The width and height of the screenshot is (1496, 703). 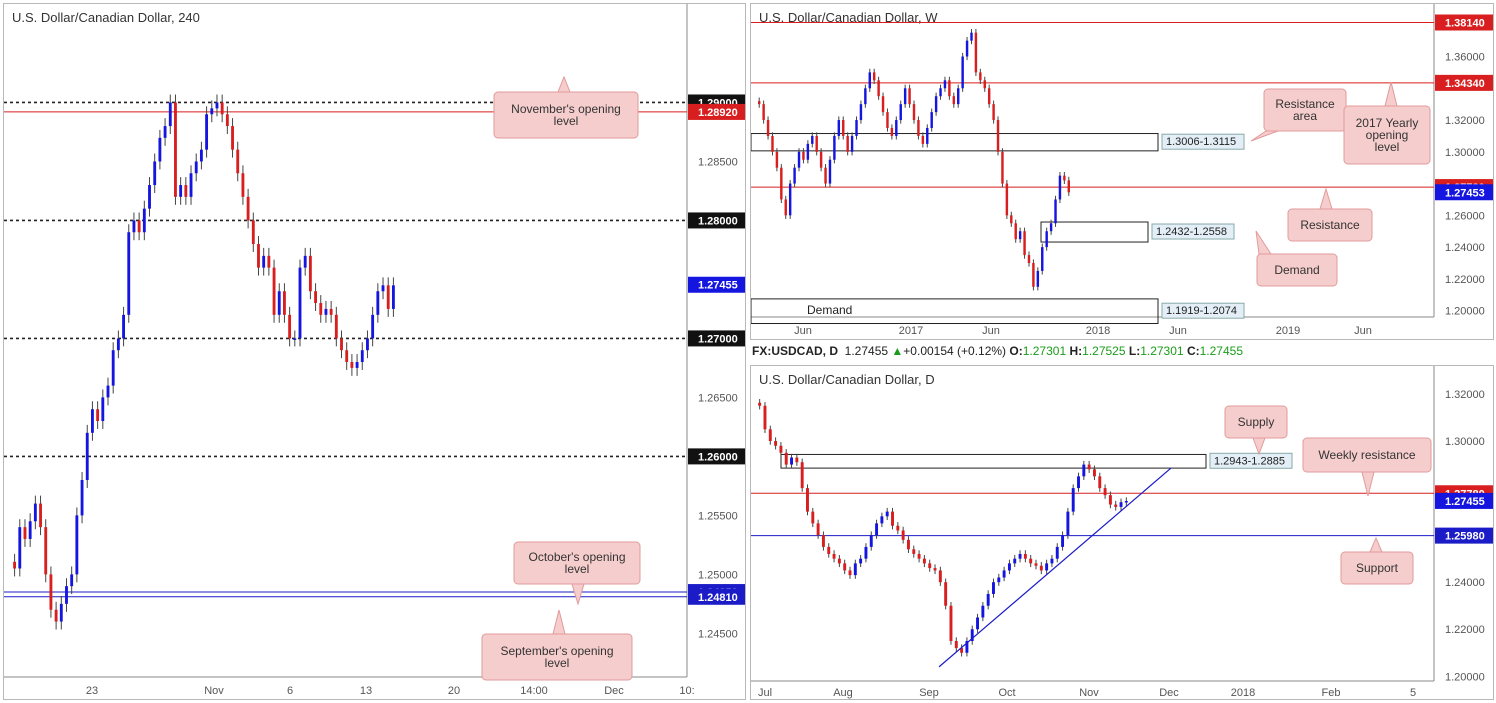 I want to click on y-tick-label: 1.24000, so click(x=1465, y=248).